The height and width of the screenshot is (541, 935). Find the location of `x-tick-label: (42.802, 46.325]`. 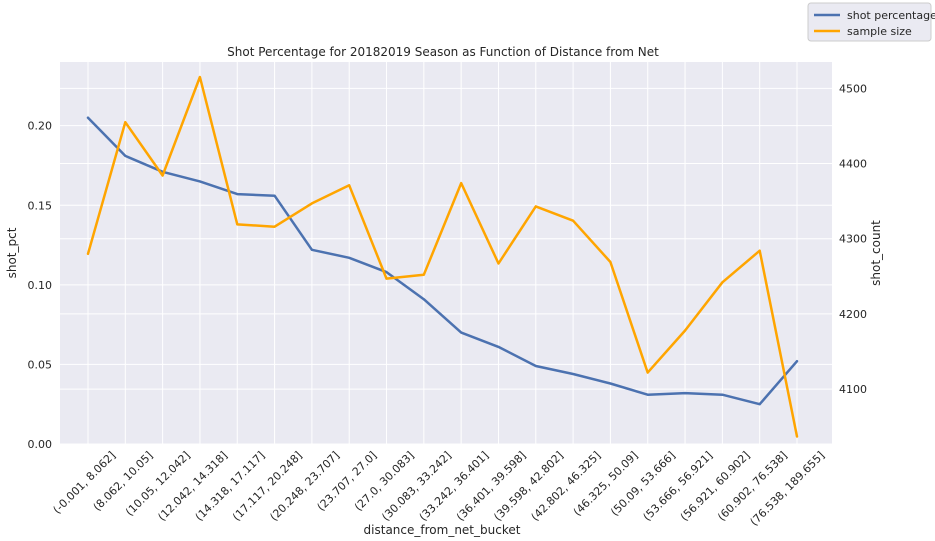

x-tick-label: (42.802, 46.325] is located at coordinates (566, 486).